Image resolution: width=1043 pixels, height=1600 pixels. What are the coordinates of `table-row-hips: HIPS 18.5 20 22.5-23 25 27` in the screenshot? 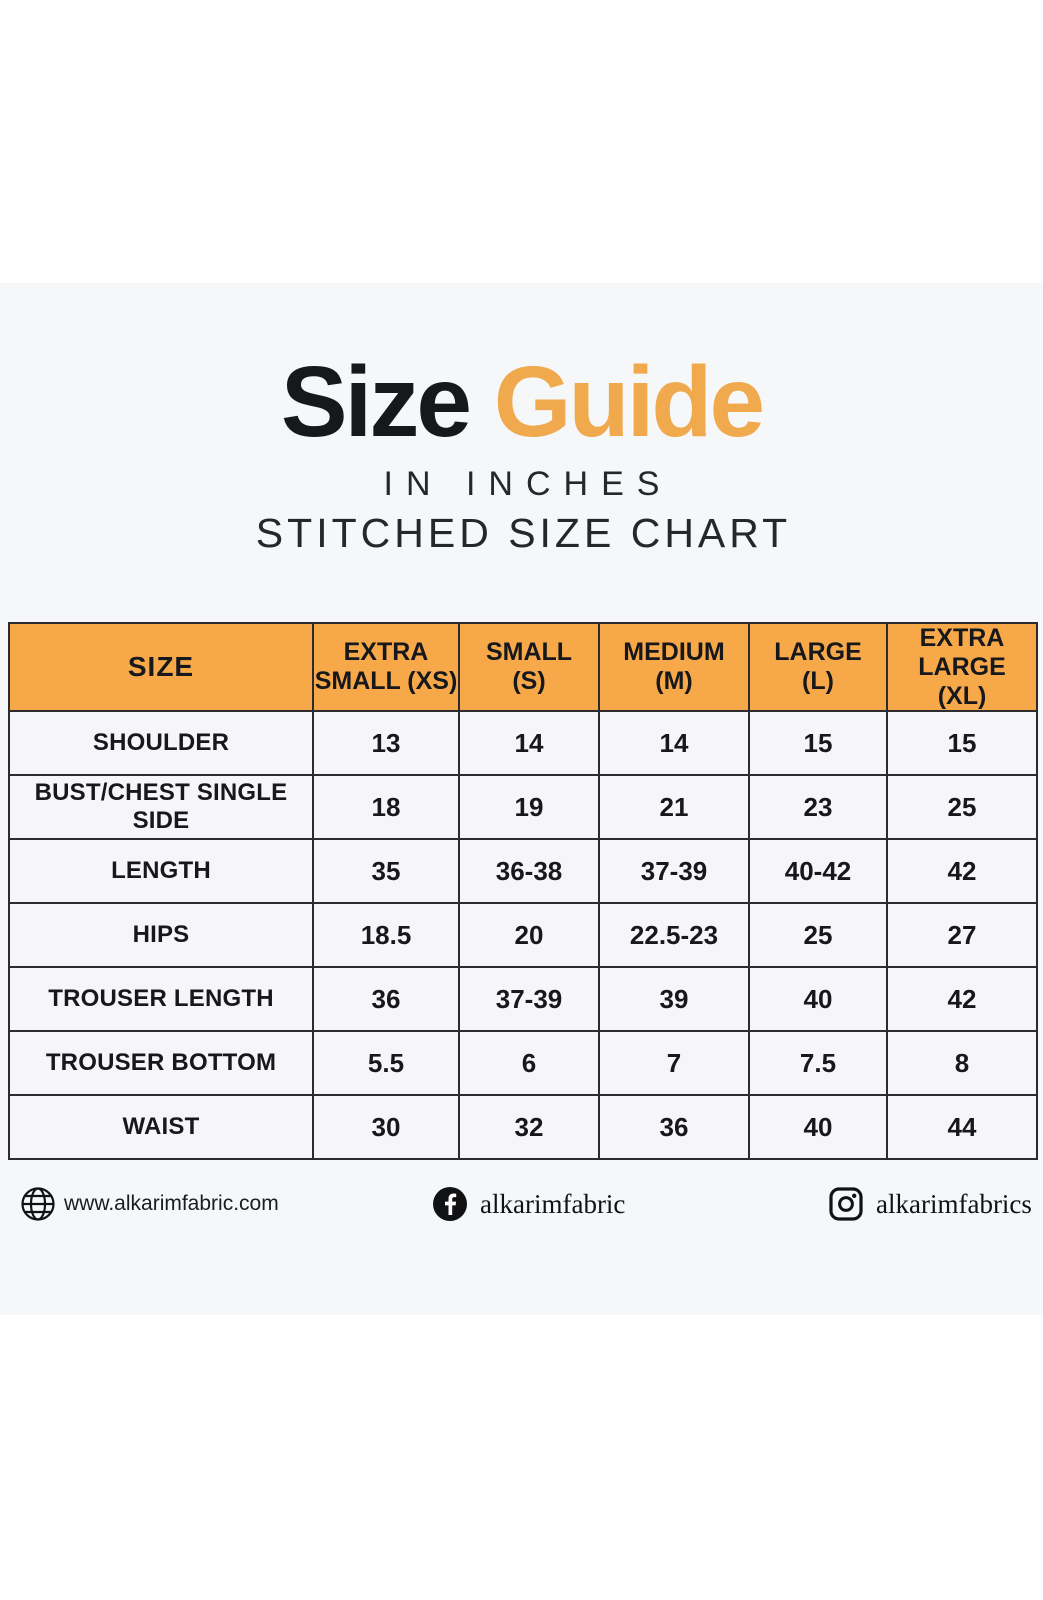 It's located at (523, 935).